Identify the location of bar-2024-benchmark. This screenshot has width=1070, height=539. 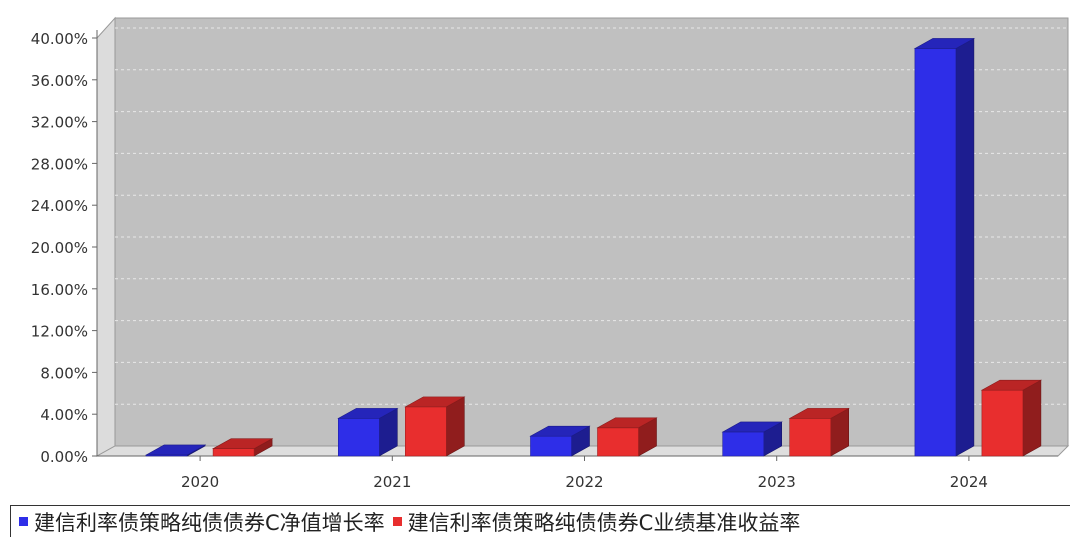
(1011, 418).